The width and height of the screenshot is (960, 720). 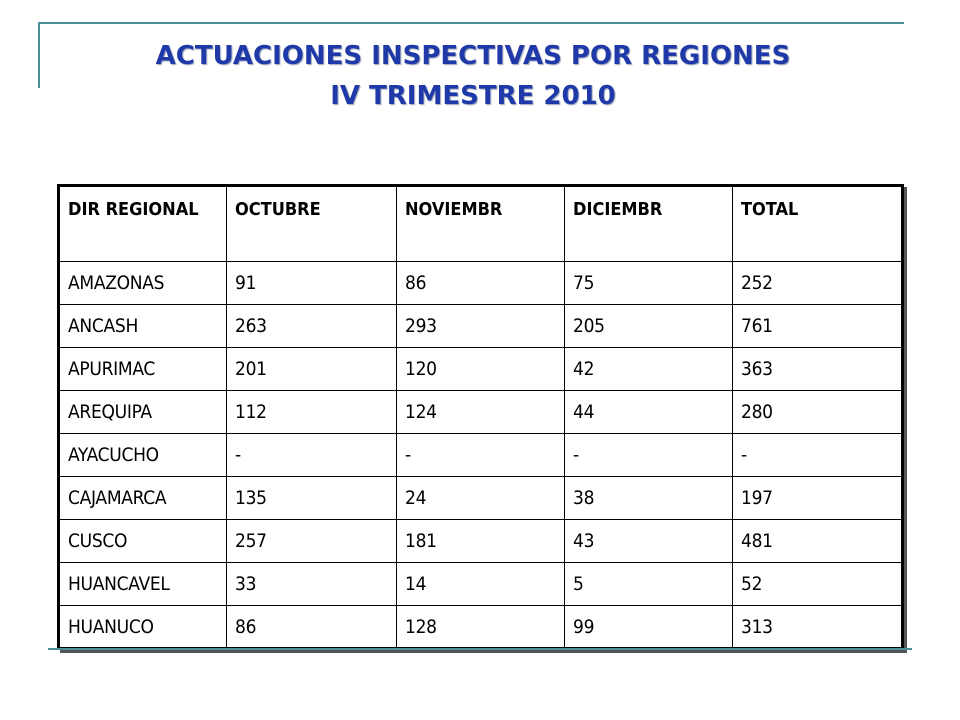 I want to click on cell-octubre: 91, so click(x=311, y=283).